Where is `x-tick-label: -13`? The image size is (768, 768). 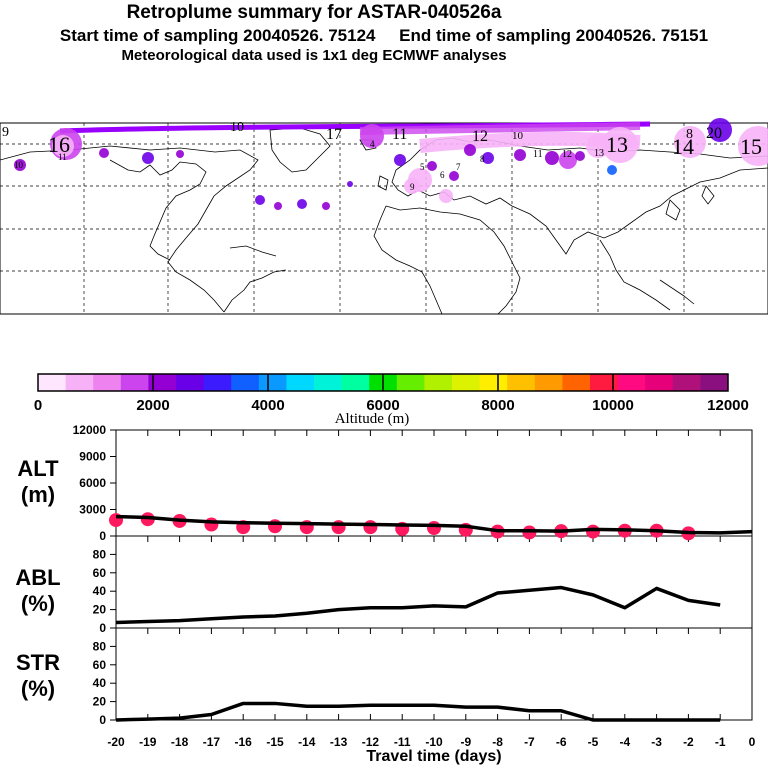
x-tick-label: -13 is located at coordinates (339, 742).